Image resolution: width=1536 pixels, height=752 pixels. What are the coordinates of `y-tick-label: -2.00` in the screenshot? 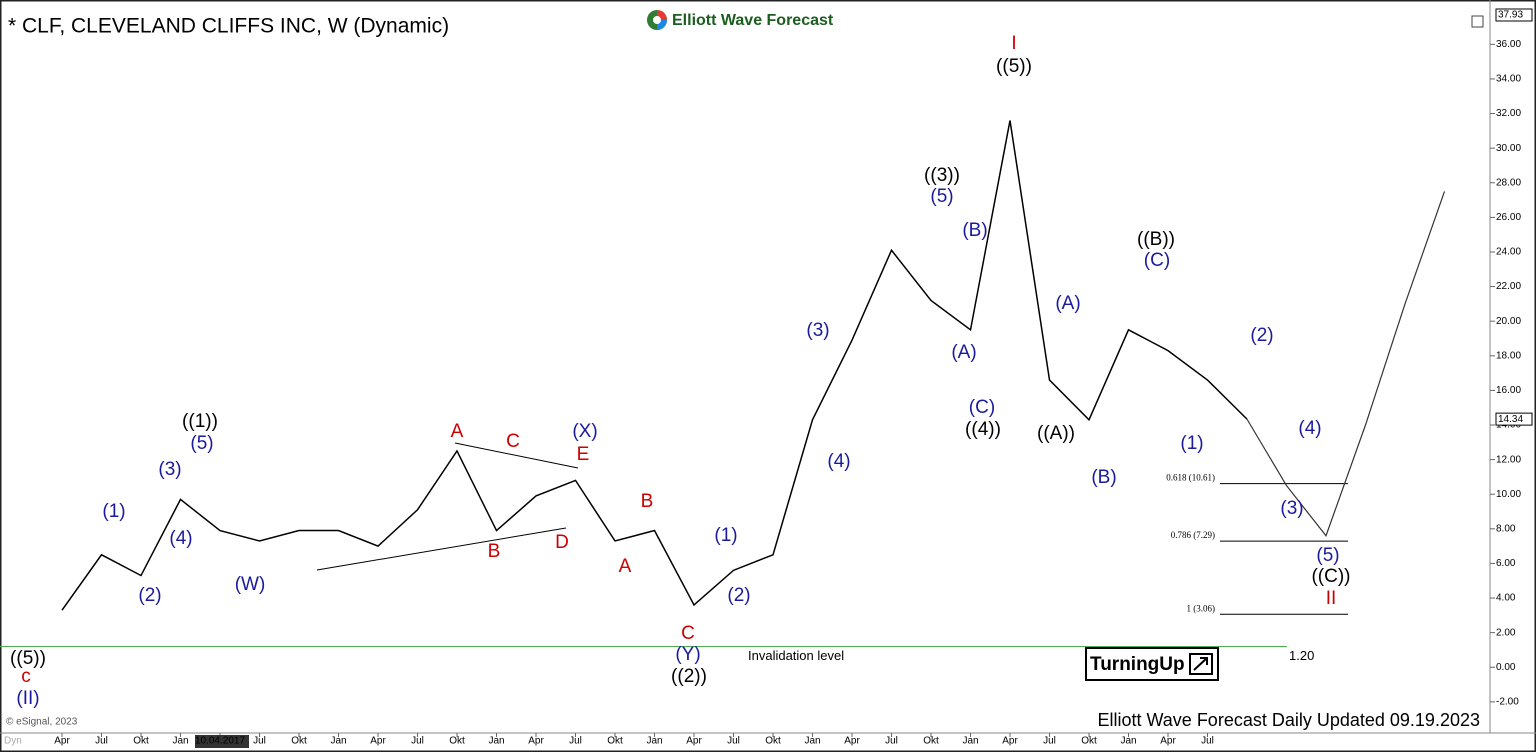 It's located at (1507, 701).